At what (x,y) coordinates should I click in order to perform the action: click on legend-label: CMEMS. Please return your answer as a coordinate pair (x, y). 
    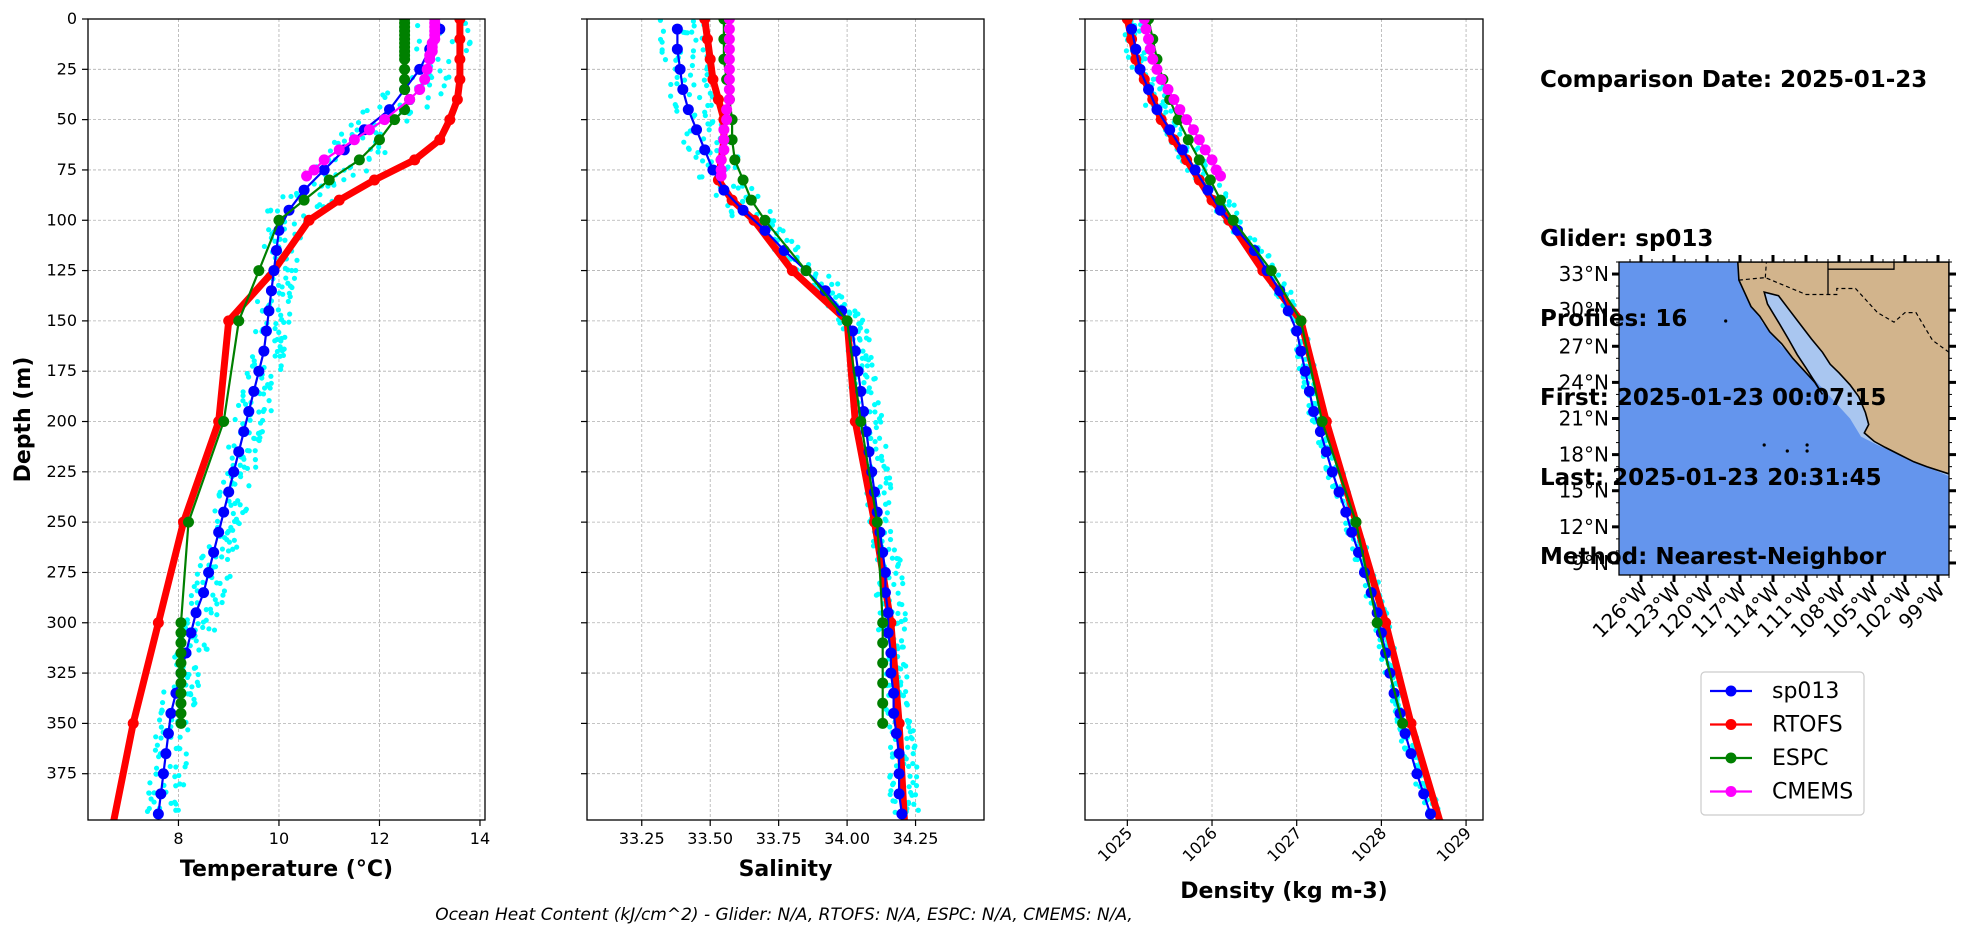
    Looking at the image, I should click on (1812, 792).